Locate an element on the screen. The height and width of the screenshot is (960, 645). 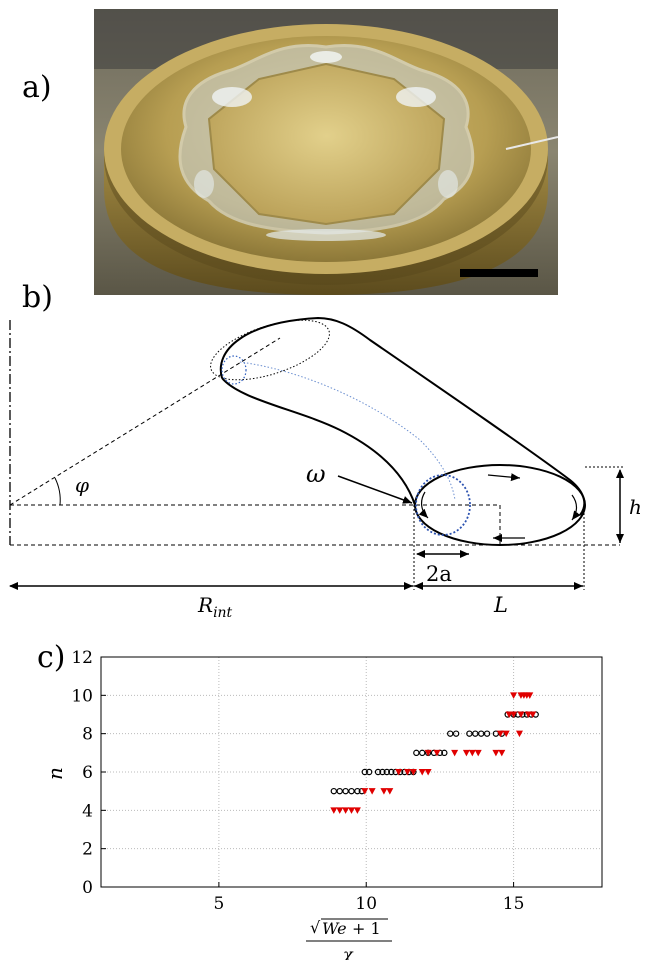
chart-points is located at coordinates (434, 753).